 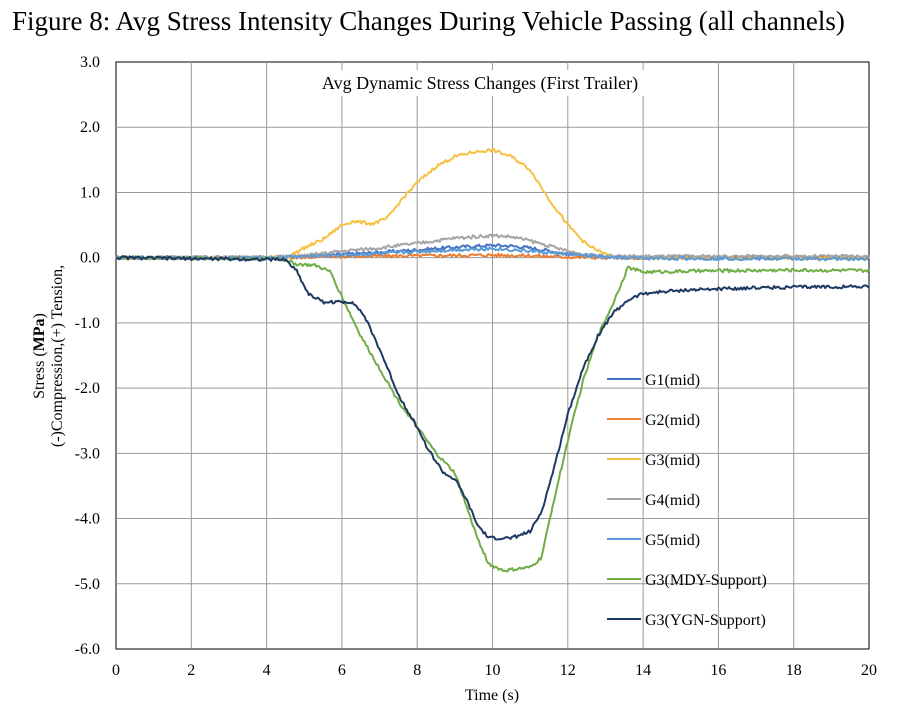 What do you see at coordinates (87, 388) in the screenshot?
I see `y-tick-label: -2.0` at bounding box center [87, 388].